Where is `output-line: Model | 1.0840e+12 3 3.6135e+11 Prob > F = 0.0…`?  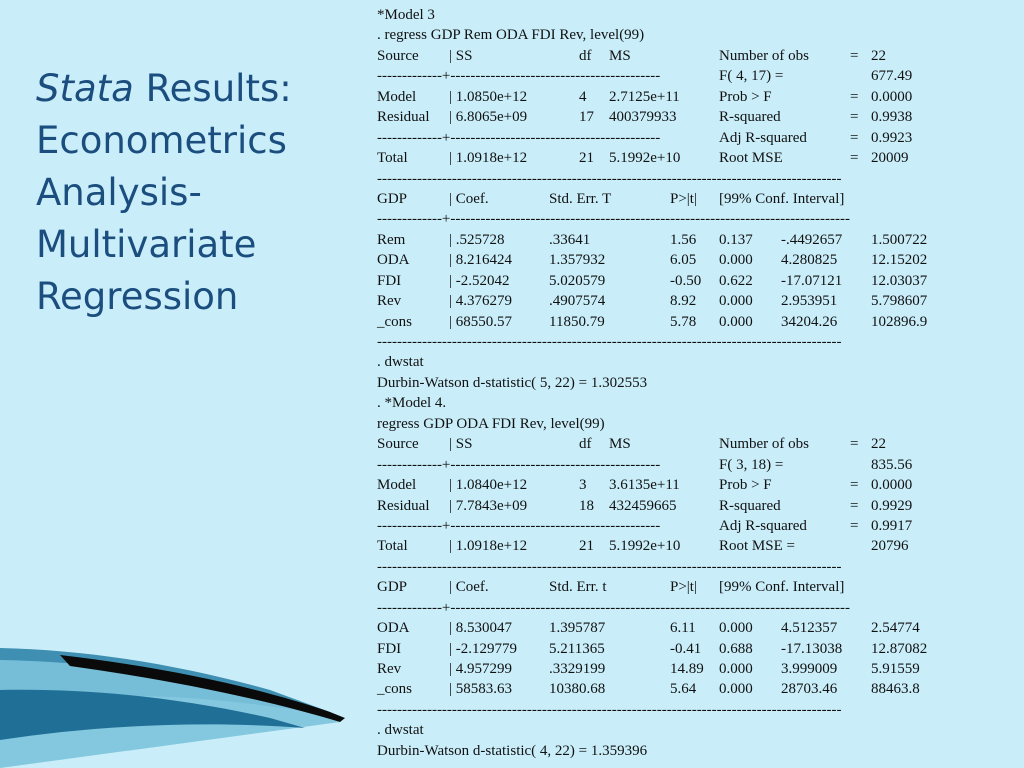
output-line: Model | 1.0840e+12 3 3.6135e+11 Prob > F = 0.0… is located at coordinates (697, 485).